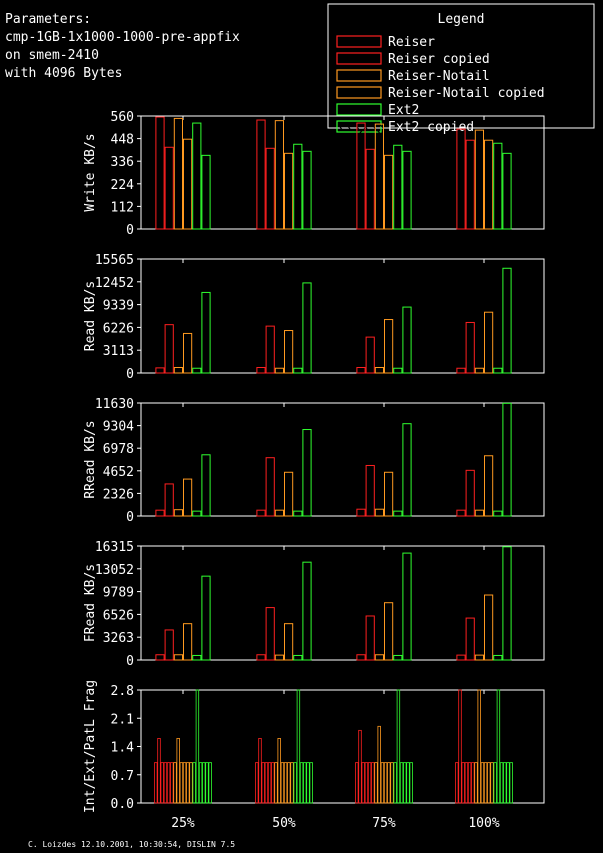 Image resolution: width=603 pixels, height=853 pixels. Describe the element at coordinates (118, 615) in the screenshot. I see `y-tick-label: 6526` at that location.